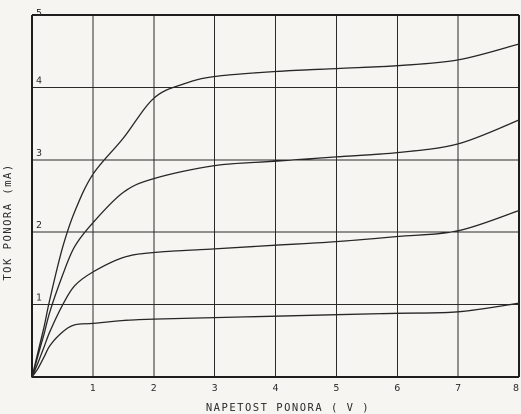 The height and width of the screenshot is (414, 521). I want to click on y-tick-label: 4, so click(39, 80).